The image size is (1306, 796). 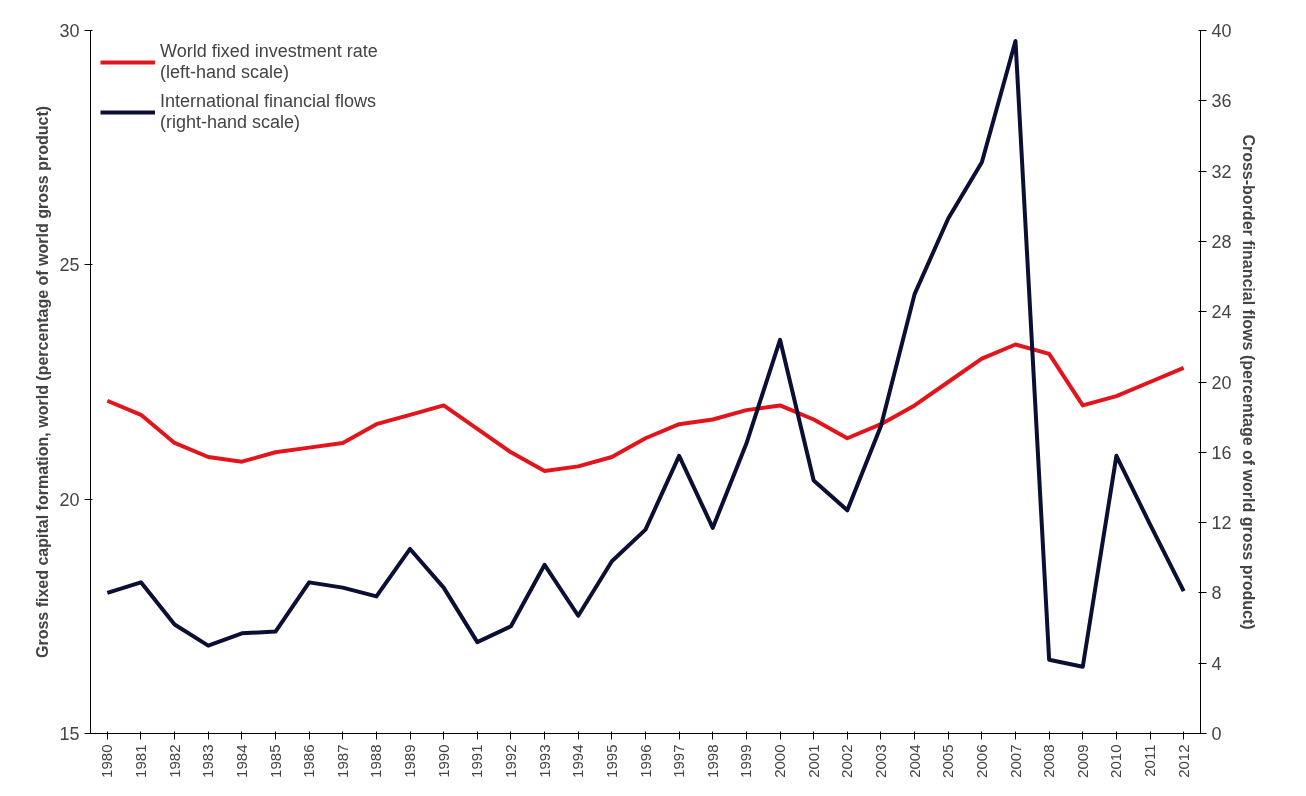 I want to click on x-tick-label: 2002, so click(x=847, y=761).